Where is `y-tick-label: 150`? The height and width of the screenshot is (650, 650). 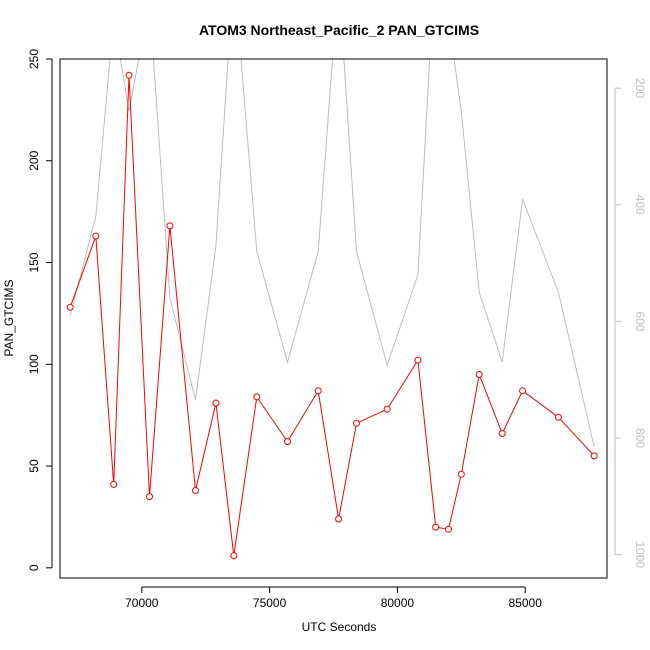 y-tick-label: 150 is located at coordinates (34, 262).